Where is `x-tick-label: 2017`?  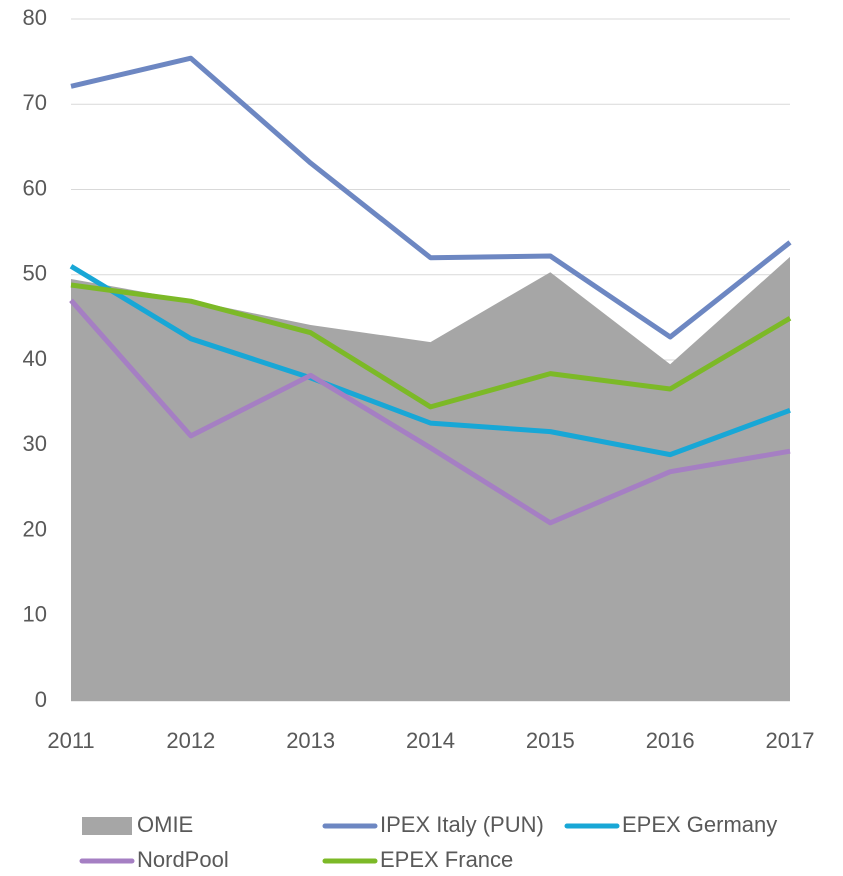 x-tick-label: 2017 is located at coordinates (790, 740).